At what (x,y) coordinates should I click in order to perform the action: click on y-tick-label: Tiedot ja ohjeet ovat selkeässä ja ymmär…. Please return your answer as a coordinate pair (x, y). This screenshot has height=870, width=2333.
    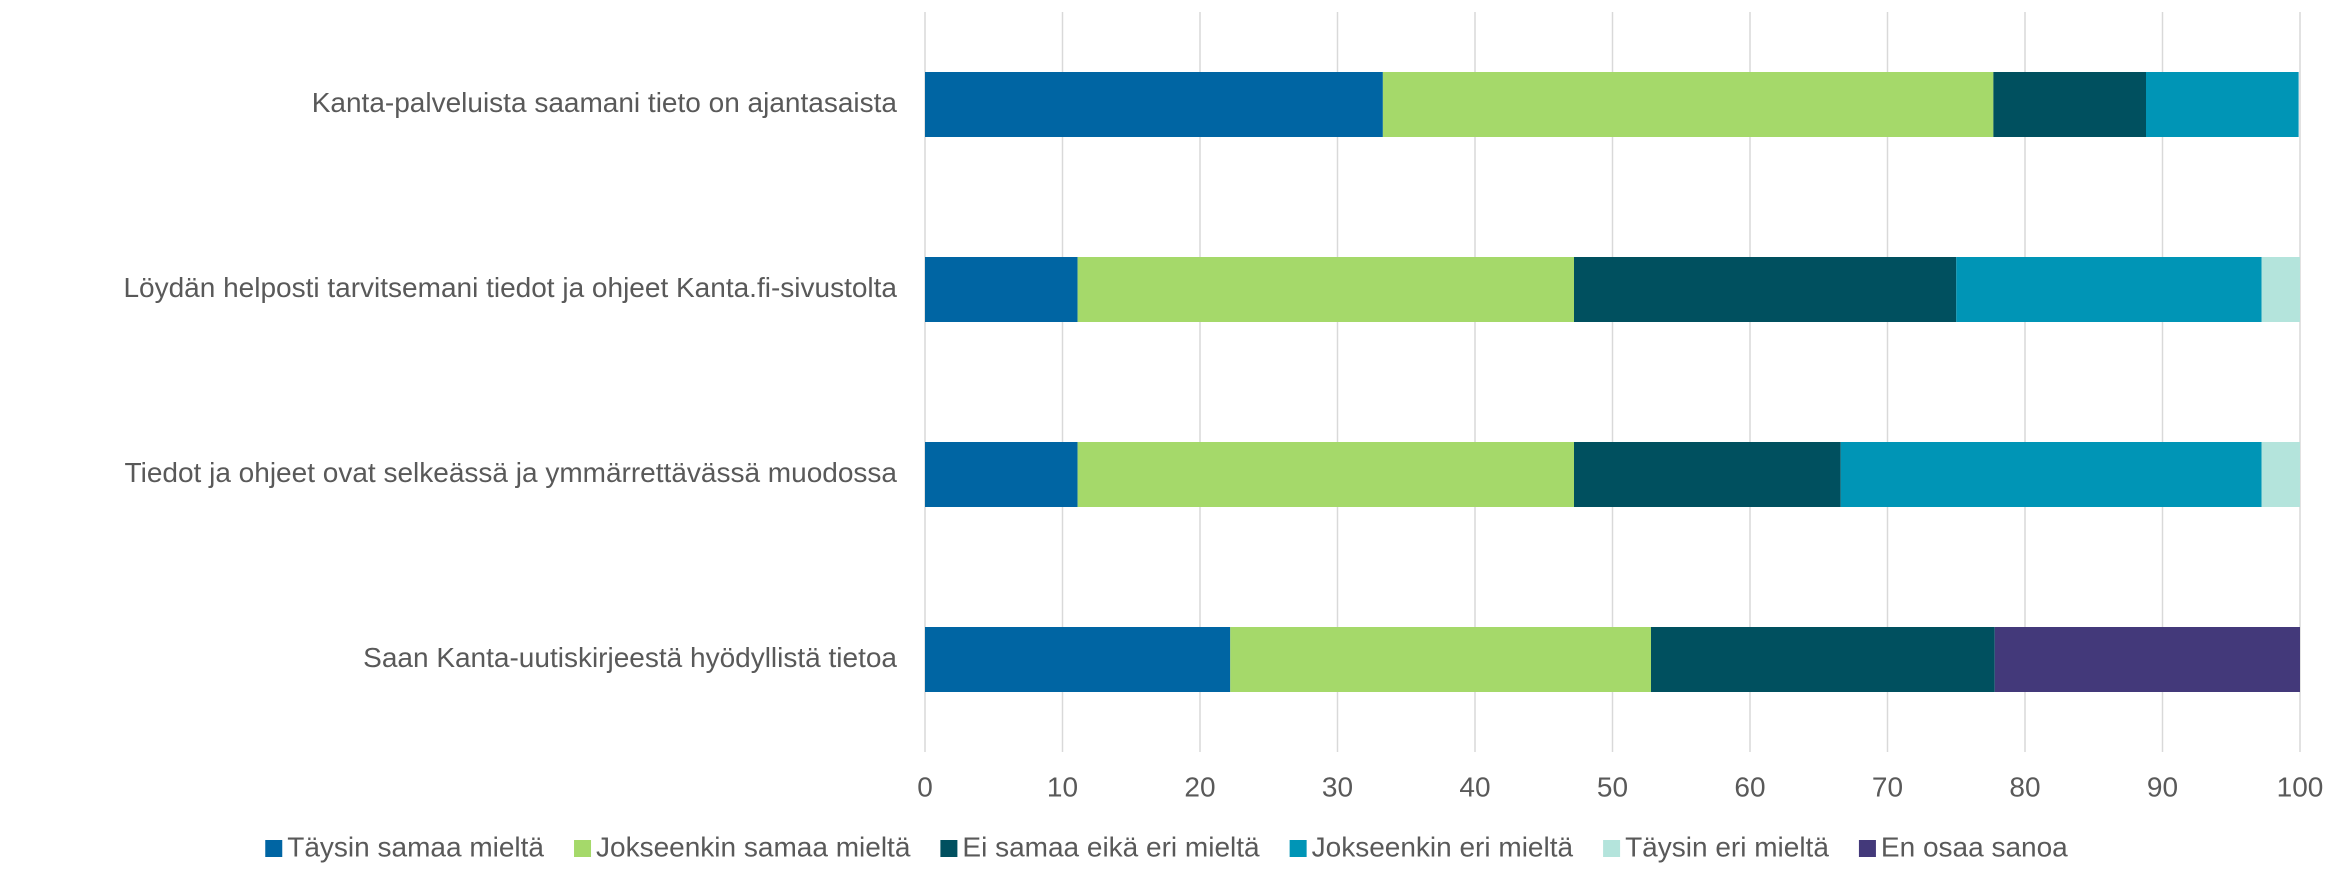
    Looking at the image, I should click on (511, 472).